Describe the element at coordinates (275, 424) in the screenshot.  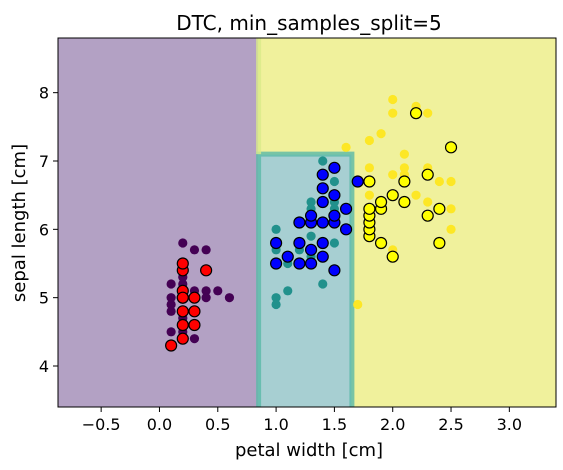
I see `x-tick-label: 1.0` at that location.